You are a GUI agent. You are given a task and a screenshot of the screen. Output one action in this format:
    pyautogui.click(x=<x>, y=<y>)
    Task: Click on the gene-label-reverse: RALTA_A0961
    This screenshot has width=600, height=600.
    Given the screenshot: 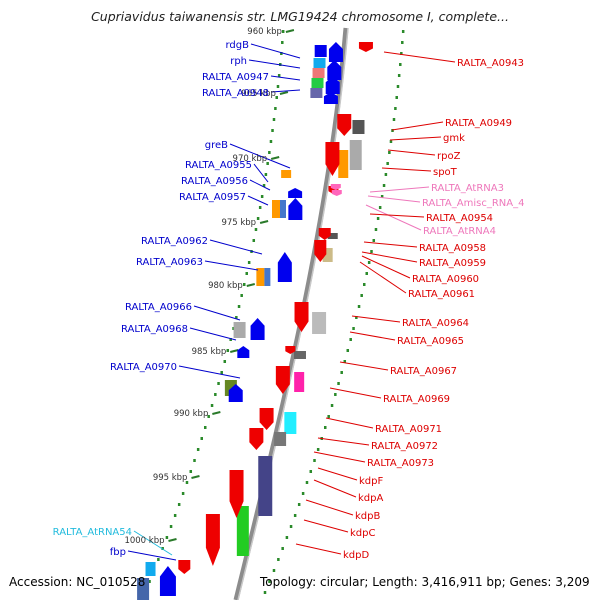 What is the action you would take?
    pyautogui.click(x=441, y=294)
    